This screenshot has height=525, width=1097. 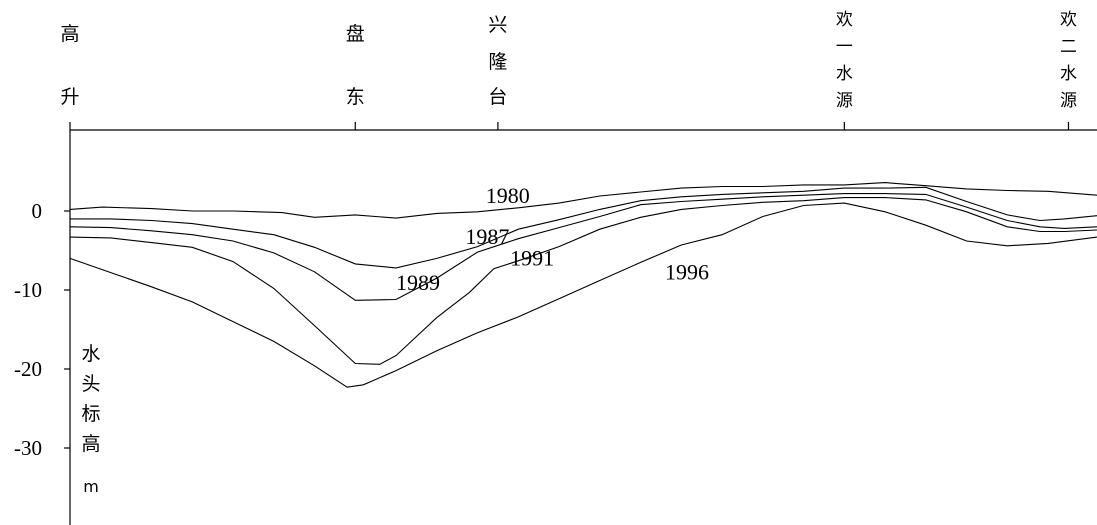 I want to click on station-char: 台, so click(x=497, y=97).